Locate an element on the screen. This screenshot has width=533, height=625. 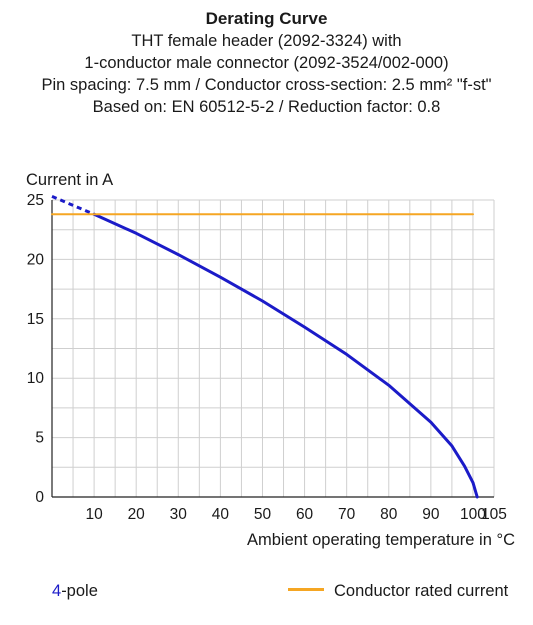
legend-pole-suffix: -pole is located at coordinates (79, 591).